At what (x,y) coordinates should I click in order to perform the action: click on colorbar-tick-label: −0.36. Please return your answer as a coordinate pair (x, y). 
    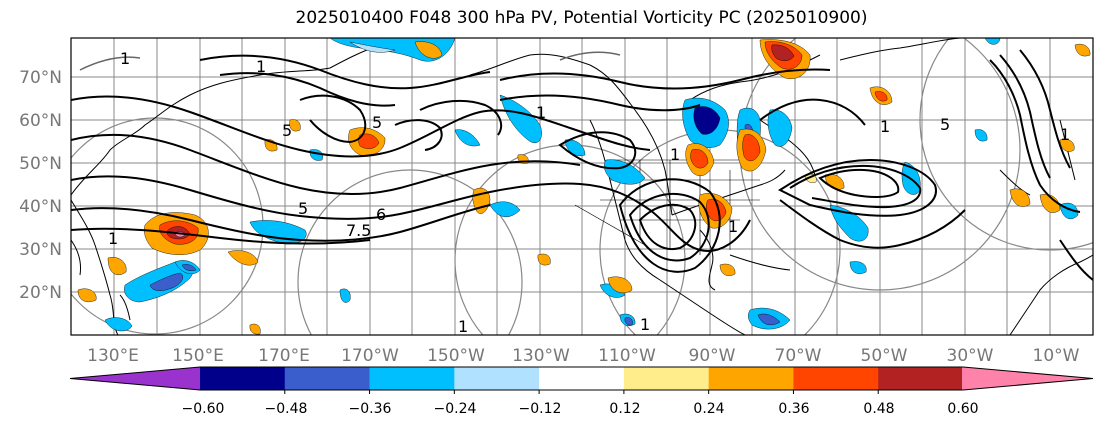
    Looking at the image, I should click on (370, 409).